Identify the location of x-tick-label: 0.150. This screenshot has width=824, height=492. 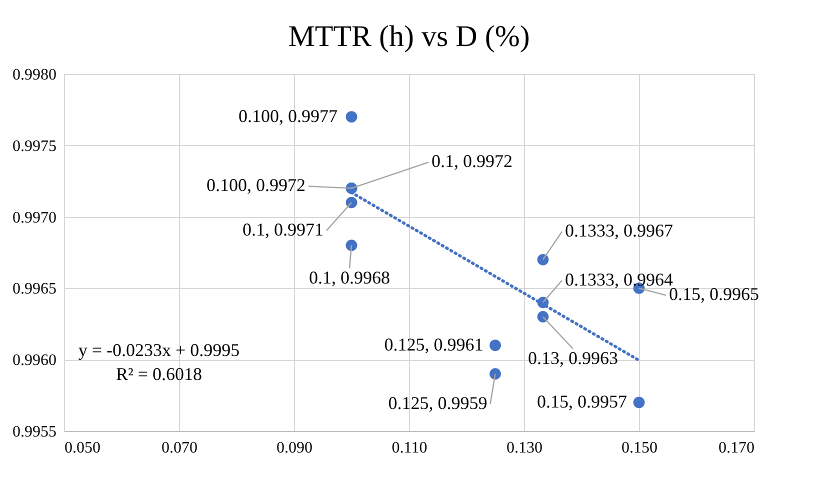
(640, 448).